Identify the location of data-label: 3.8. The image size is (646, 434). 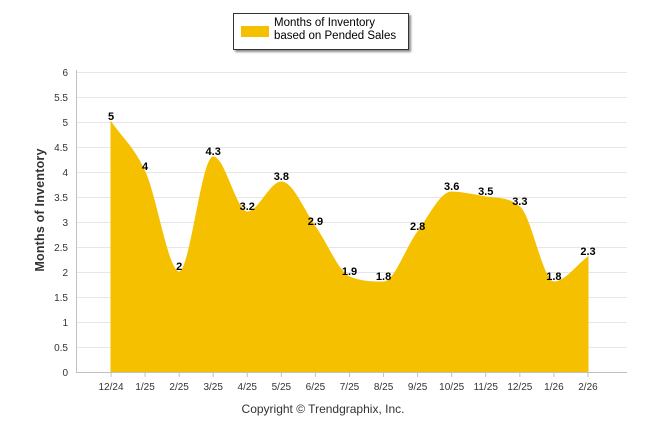
(281, 177).